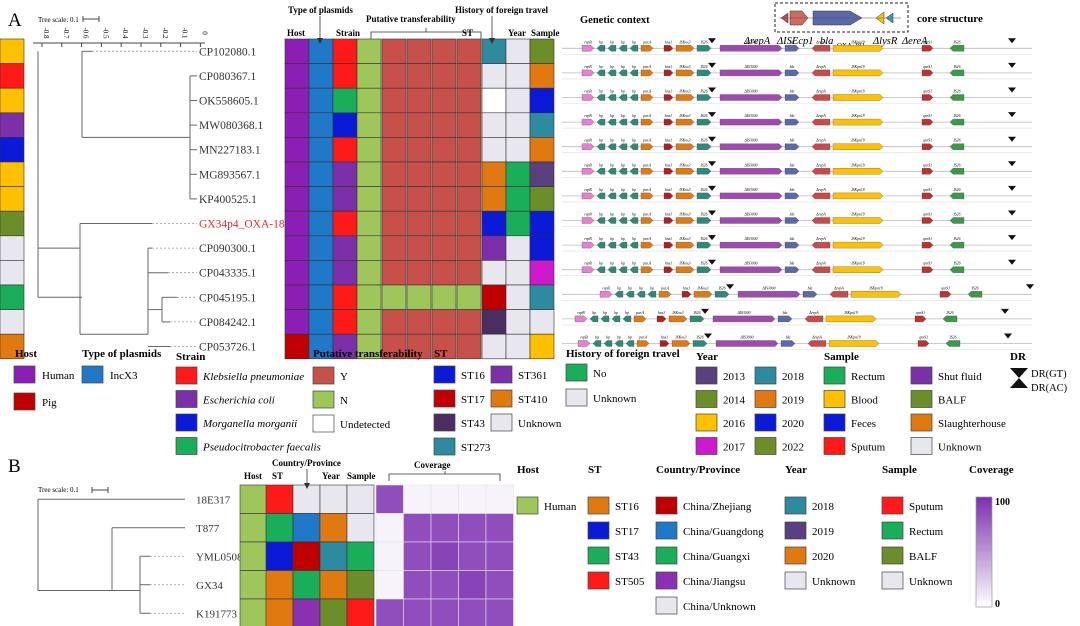  Describe the element at coordinates (716, 557) in the screenshot. I see `legend-label: China/Guangxi` at that location.